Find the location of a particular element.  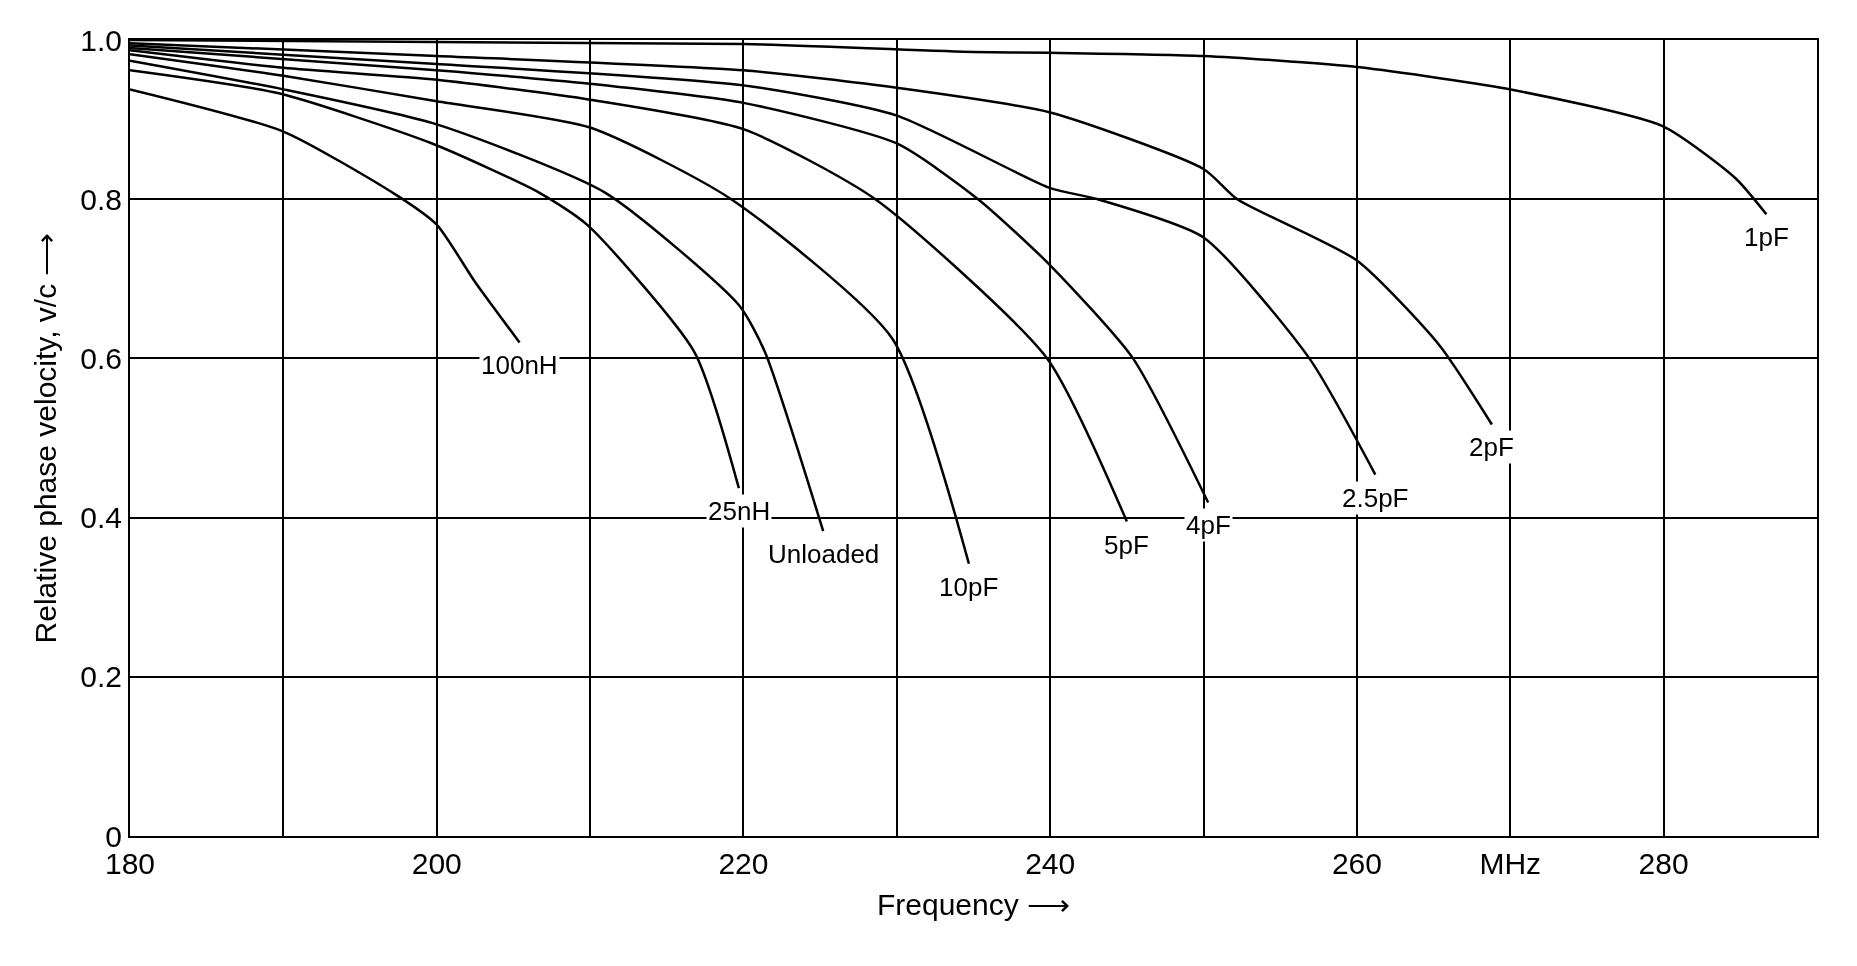

y-tick-label: 0.4 is located at coordinates (101, 518).